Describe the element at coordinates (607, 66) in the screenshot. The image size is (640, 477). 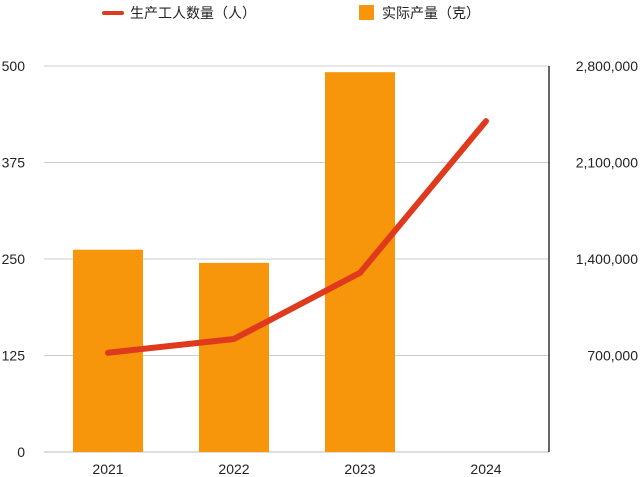
I see `right-axis-tick-label: 2,800,000` at that location.